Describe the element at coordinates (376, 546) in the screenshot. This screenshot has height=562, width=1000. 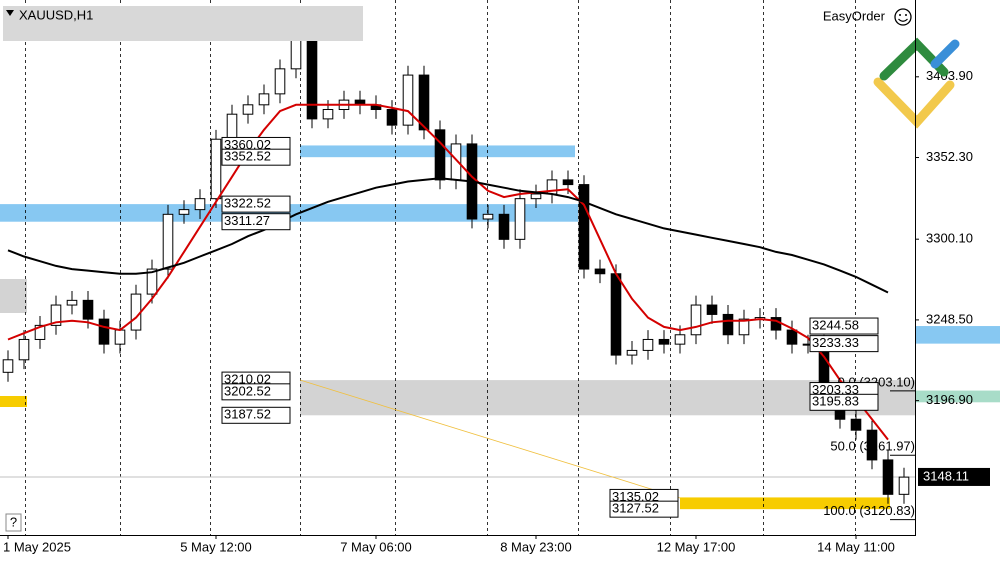
I see `x-tick-label: 7 May 06:00` at that location.